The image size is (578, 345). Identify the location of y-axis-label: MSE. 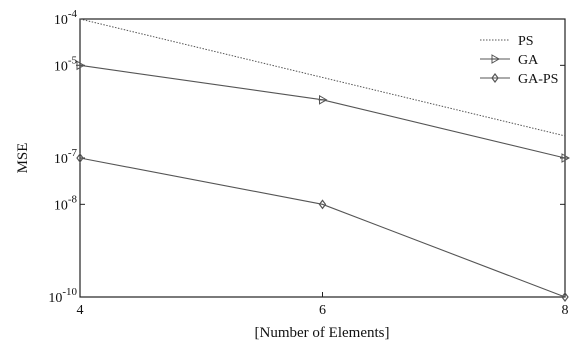
(23, 158).